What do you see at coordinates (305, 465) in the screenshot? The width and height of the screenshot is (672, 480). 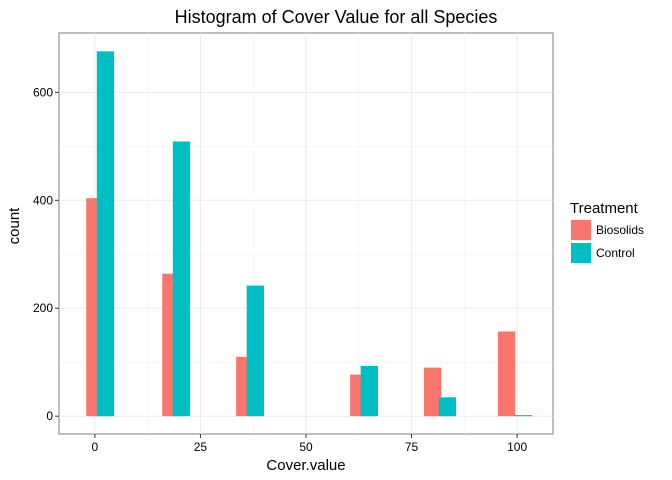 I see `x-axis-title: Cover.value` at bounding box center [305, 465].